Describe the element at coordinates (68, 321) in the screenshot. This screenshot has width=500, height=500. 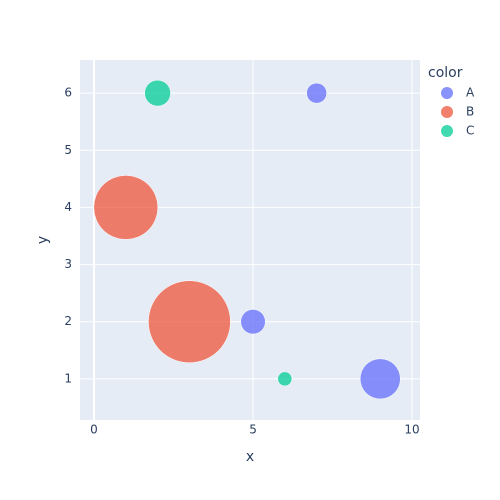
I see `y-tick-label: 2` at that location.